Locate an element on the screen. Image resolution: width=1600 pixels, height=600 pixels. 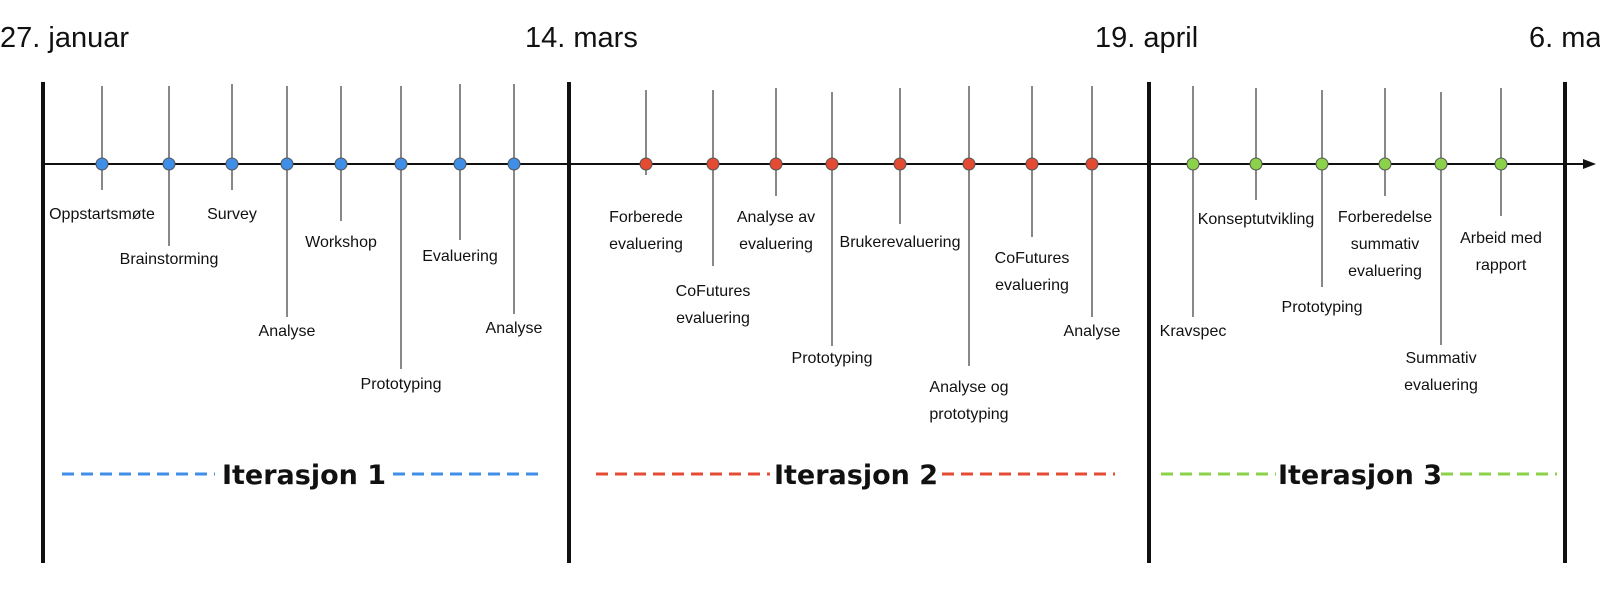
event-label-line: Konseptutvikling is located at coordinates (1256, 219).